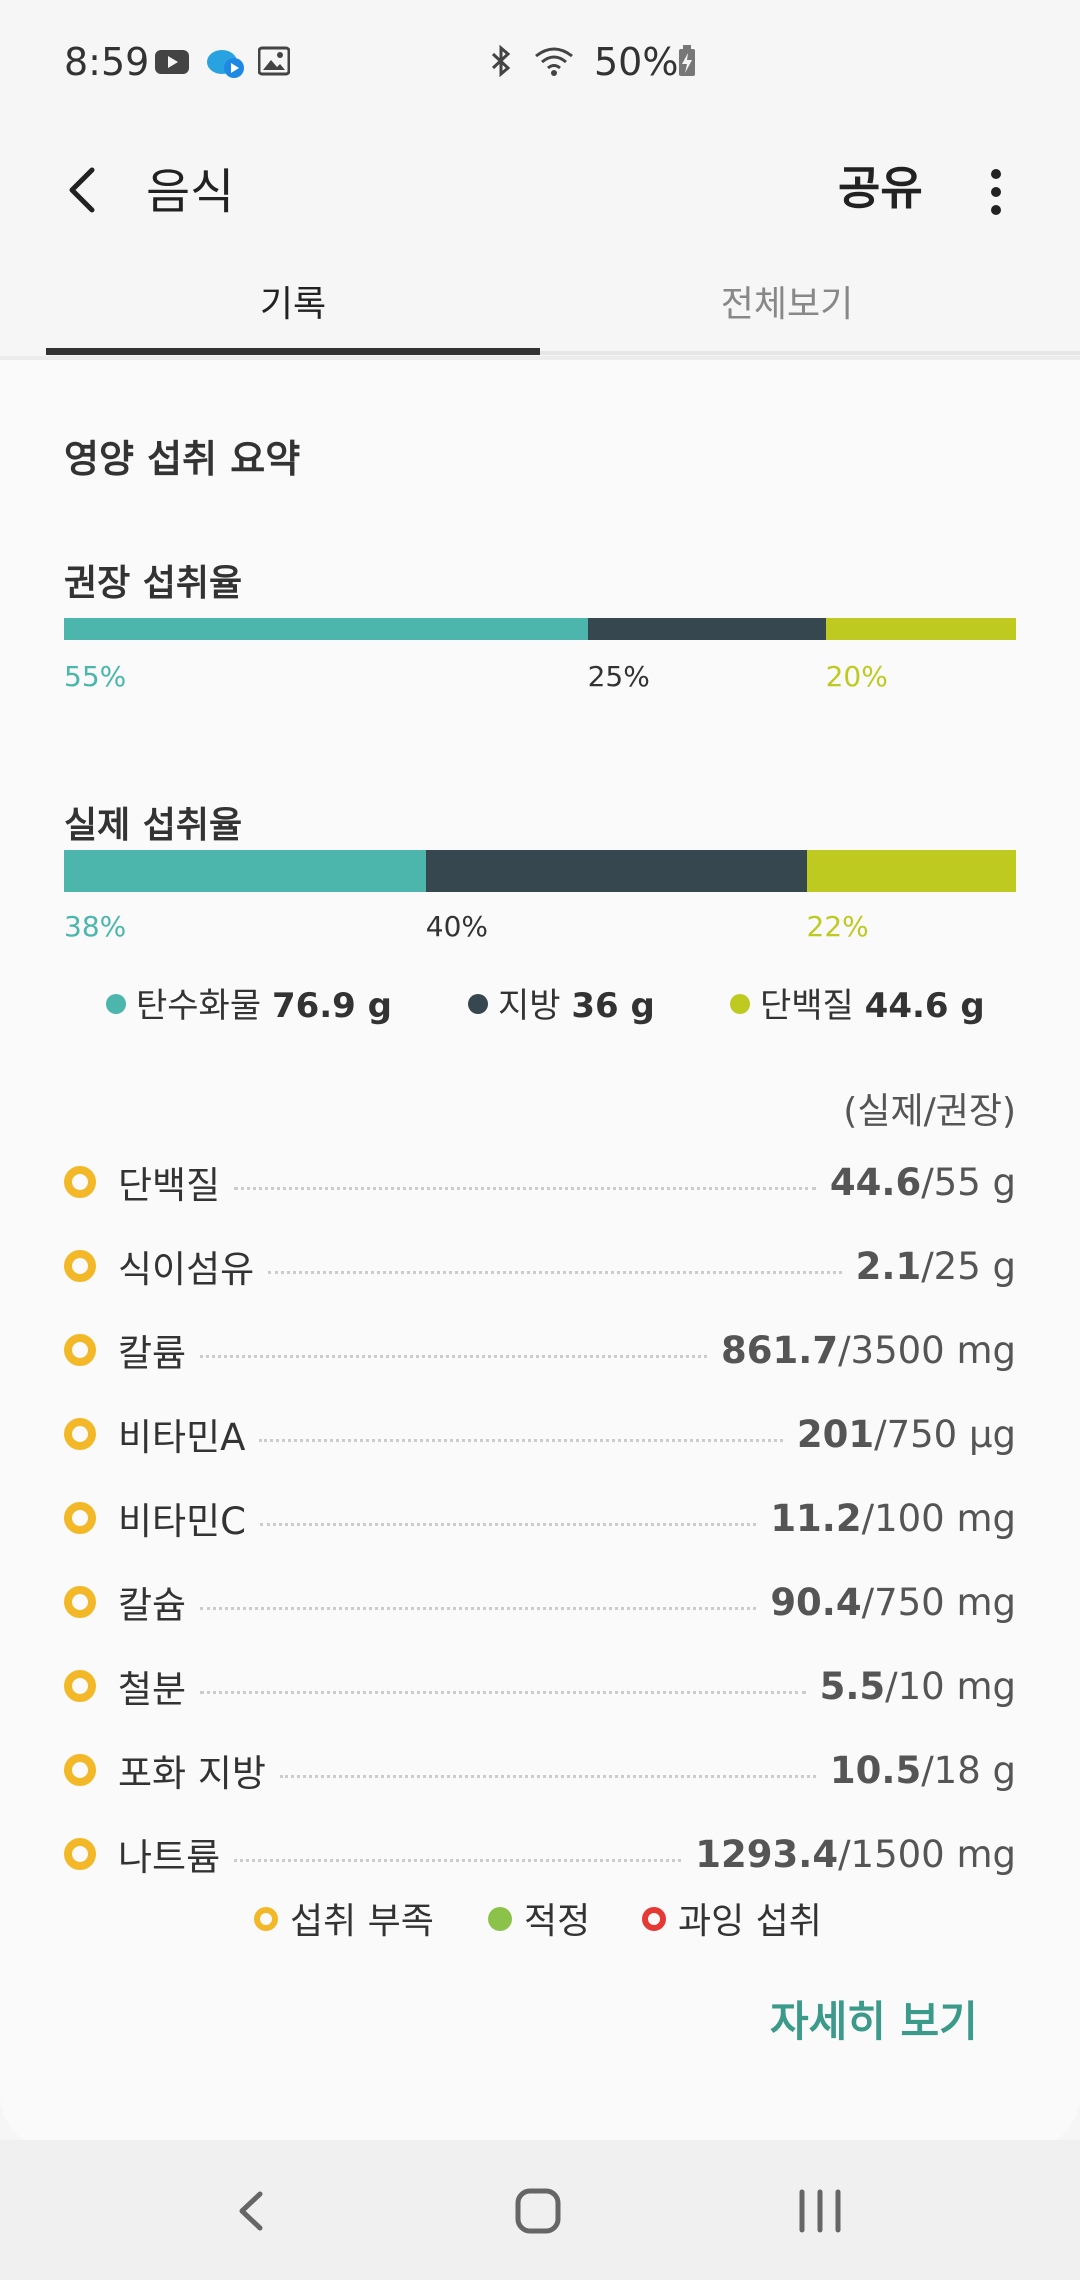 The height and width of the screenshot is (2280, 1080). What do you see at coordinates (835, 1434) in the screenshot?
I see `nutrient-actual: 201` at bounding box center [835, 1434].